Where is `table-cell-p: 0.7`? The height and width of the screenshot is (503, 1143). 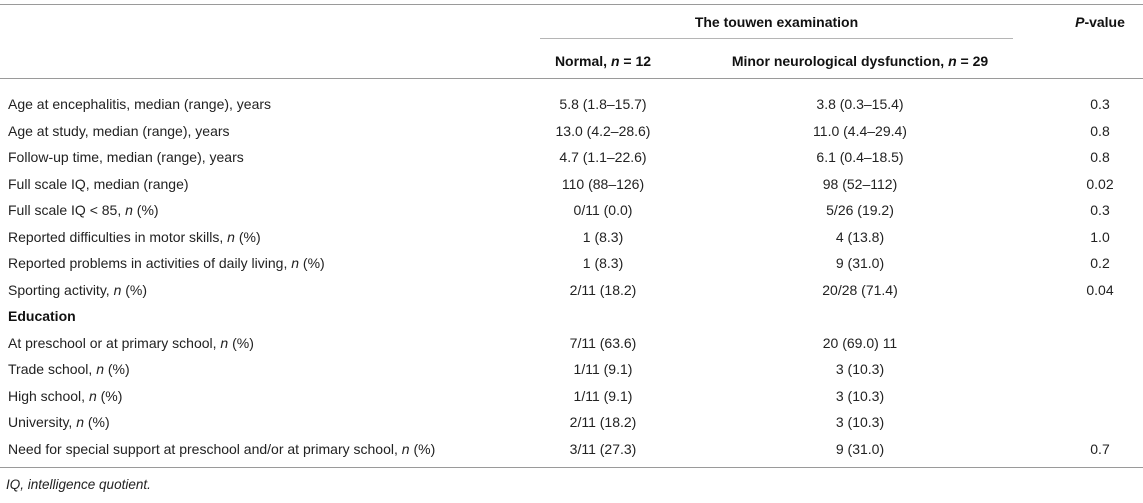 table-cell-p: 0.7 is located at coordinates (1100, 448).